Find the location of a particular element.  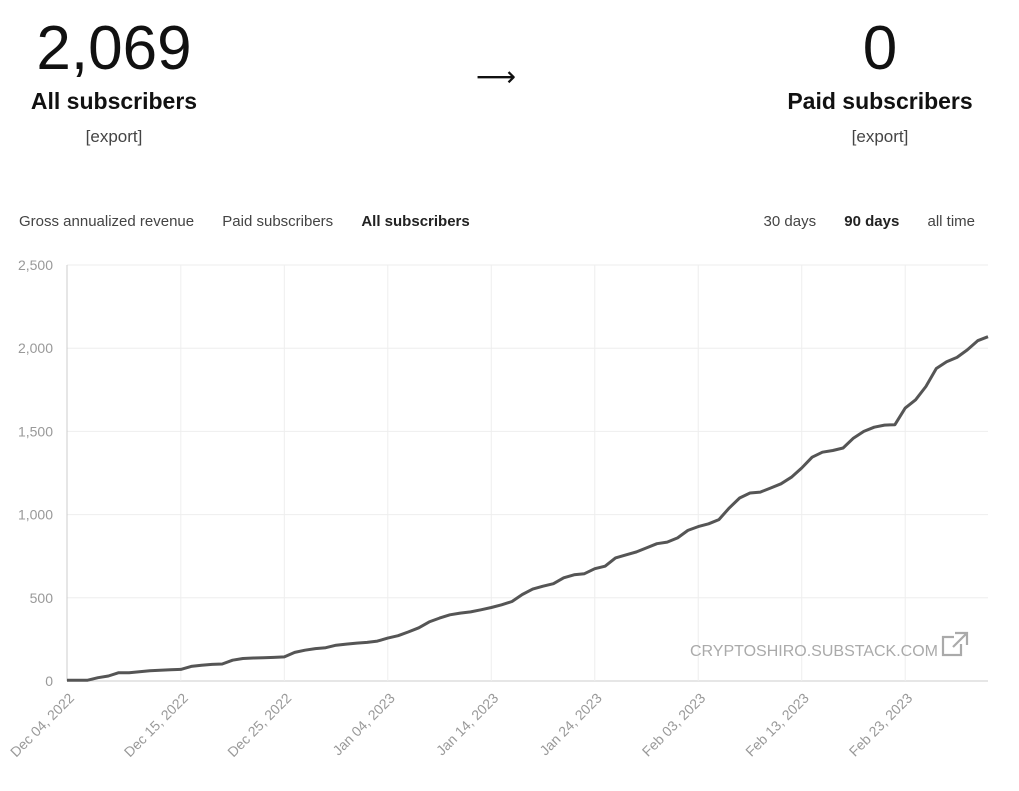

y-tick-label: 500 is located at coordinates (42, 598).